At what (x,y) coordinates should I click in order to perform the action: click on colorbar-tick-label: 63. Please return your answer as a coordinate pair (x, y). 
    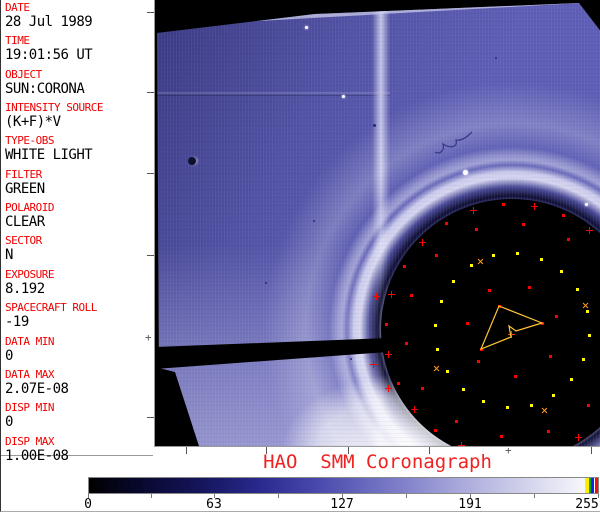
    Looking at the image, I should click on (214, 504).